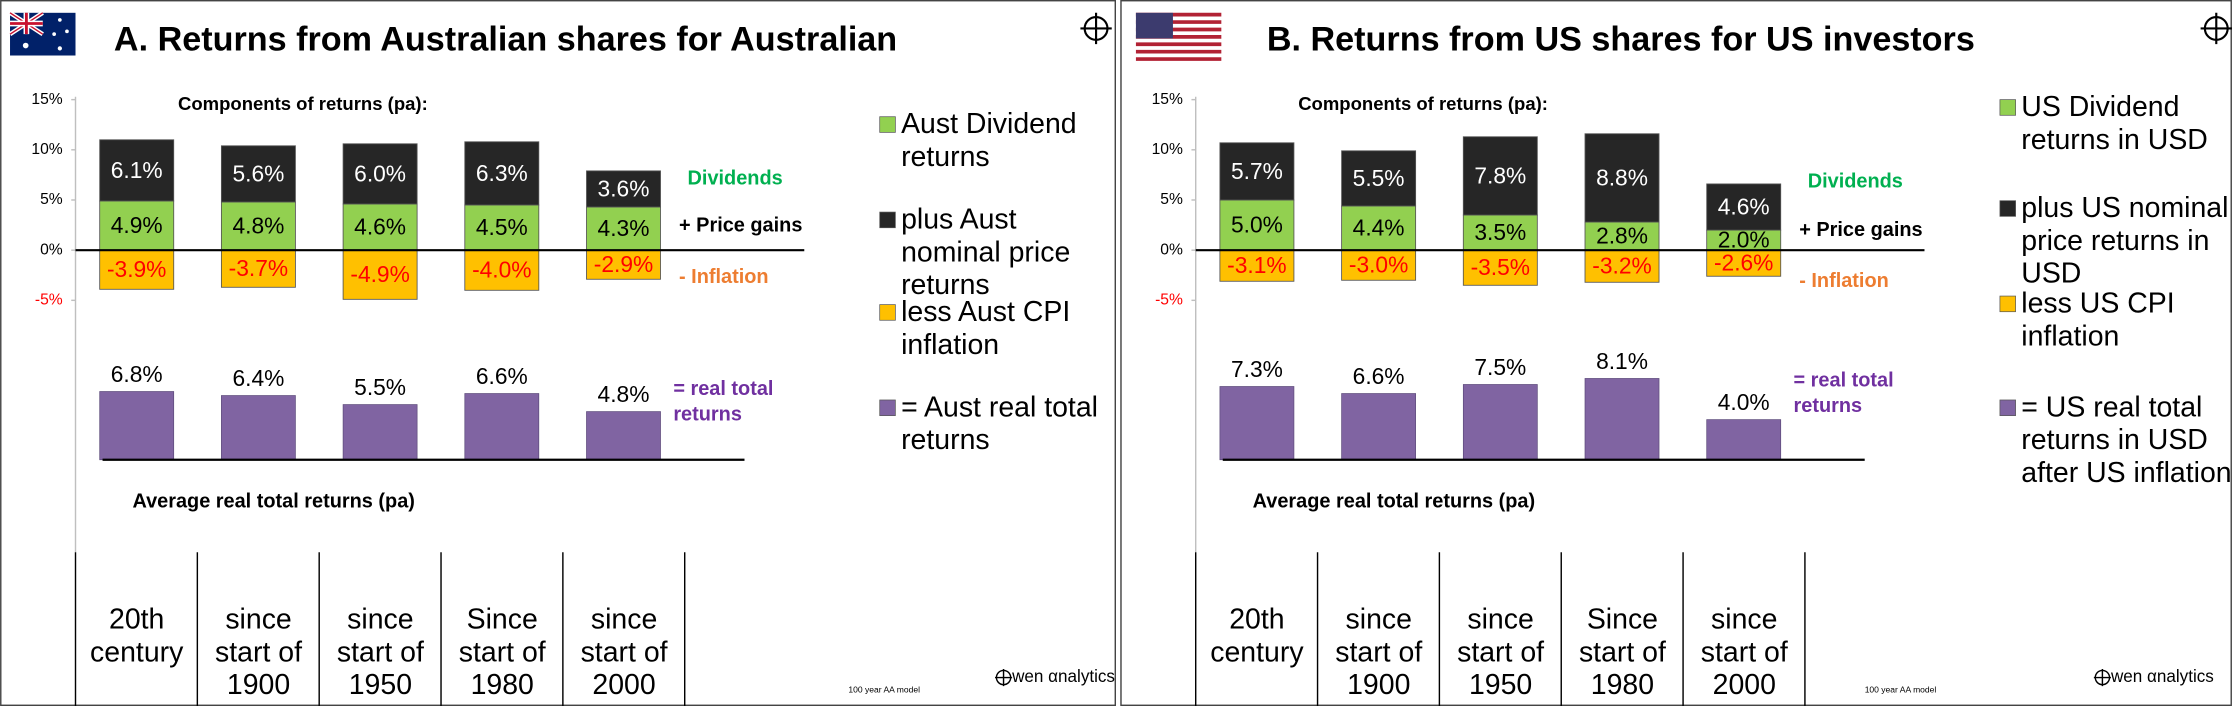 This screenshot has width=2232, height=706. What do you see at coordinates (1621, 266) in the screenshot?
I see `value-label: -3.2%` at bounding box center [1621, 266].